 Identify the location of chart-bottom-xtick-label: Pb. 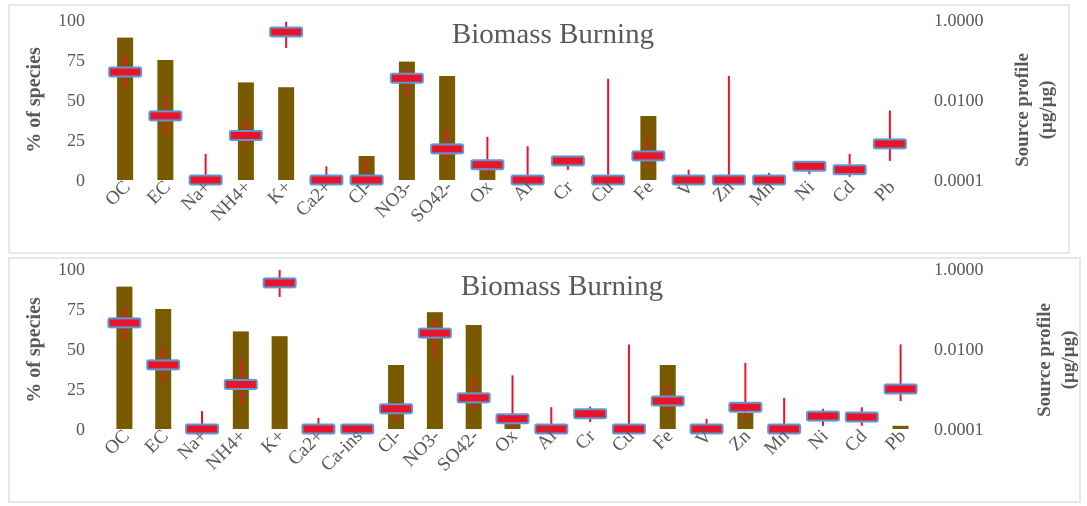
(895, 440).